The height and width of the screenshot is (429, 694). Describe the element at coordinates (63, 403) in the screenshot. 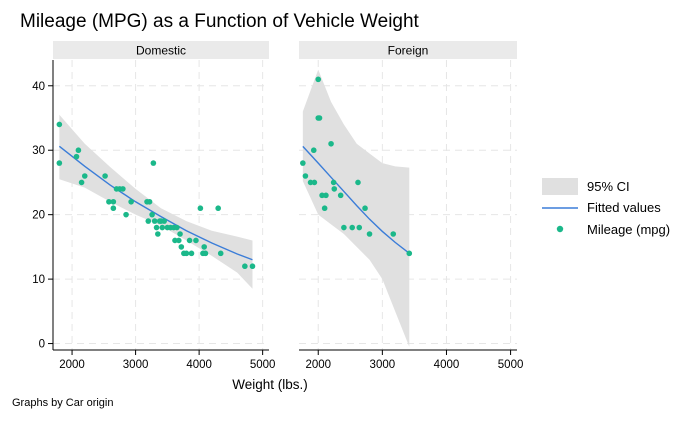

I see `graph-note: Graphs by Car origin` at that location.